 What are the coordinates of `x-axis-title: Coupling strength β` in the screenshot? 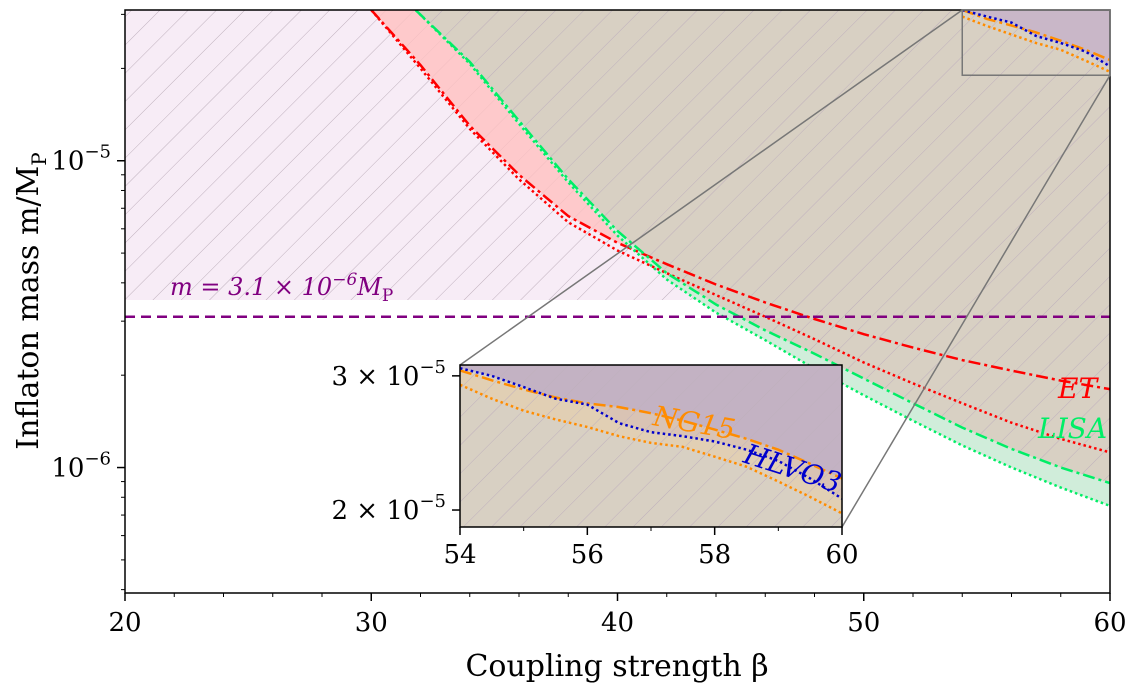 It's located at (616, 666).